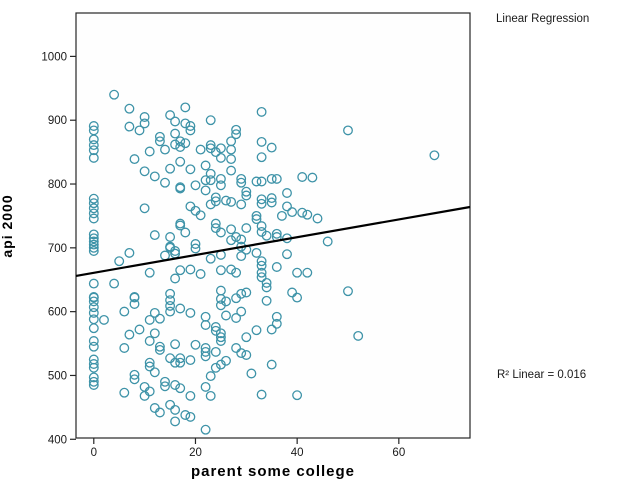  I want to click on y-axis-title: api 2000, so click(7, 226).